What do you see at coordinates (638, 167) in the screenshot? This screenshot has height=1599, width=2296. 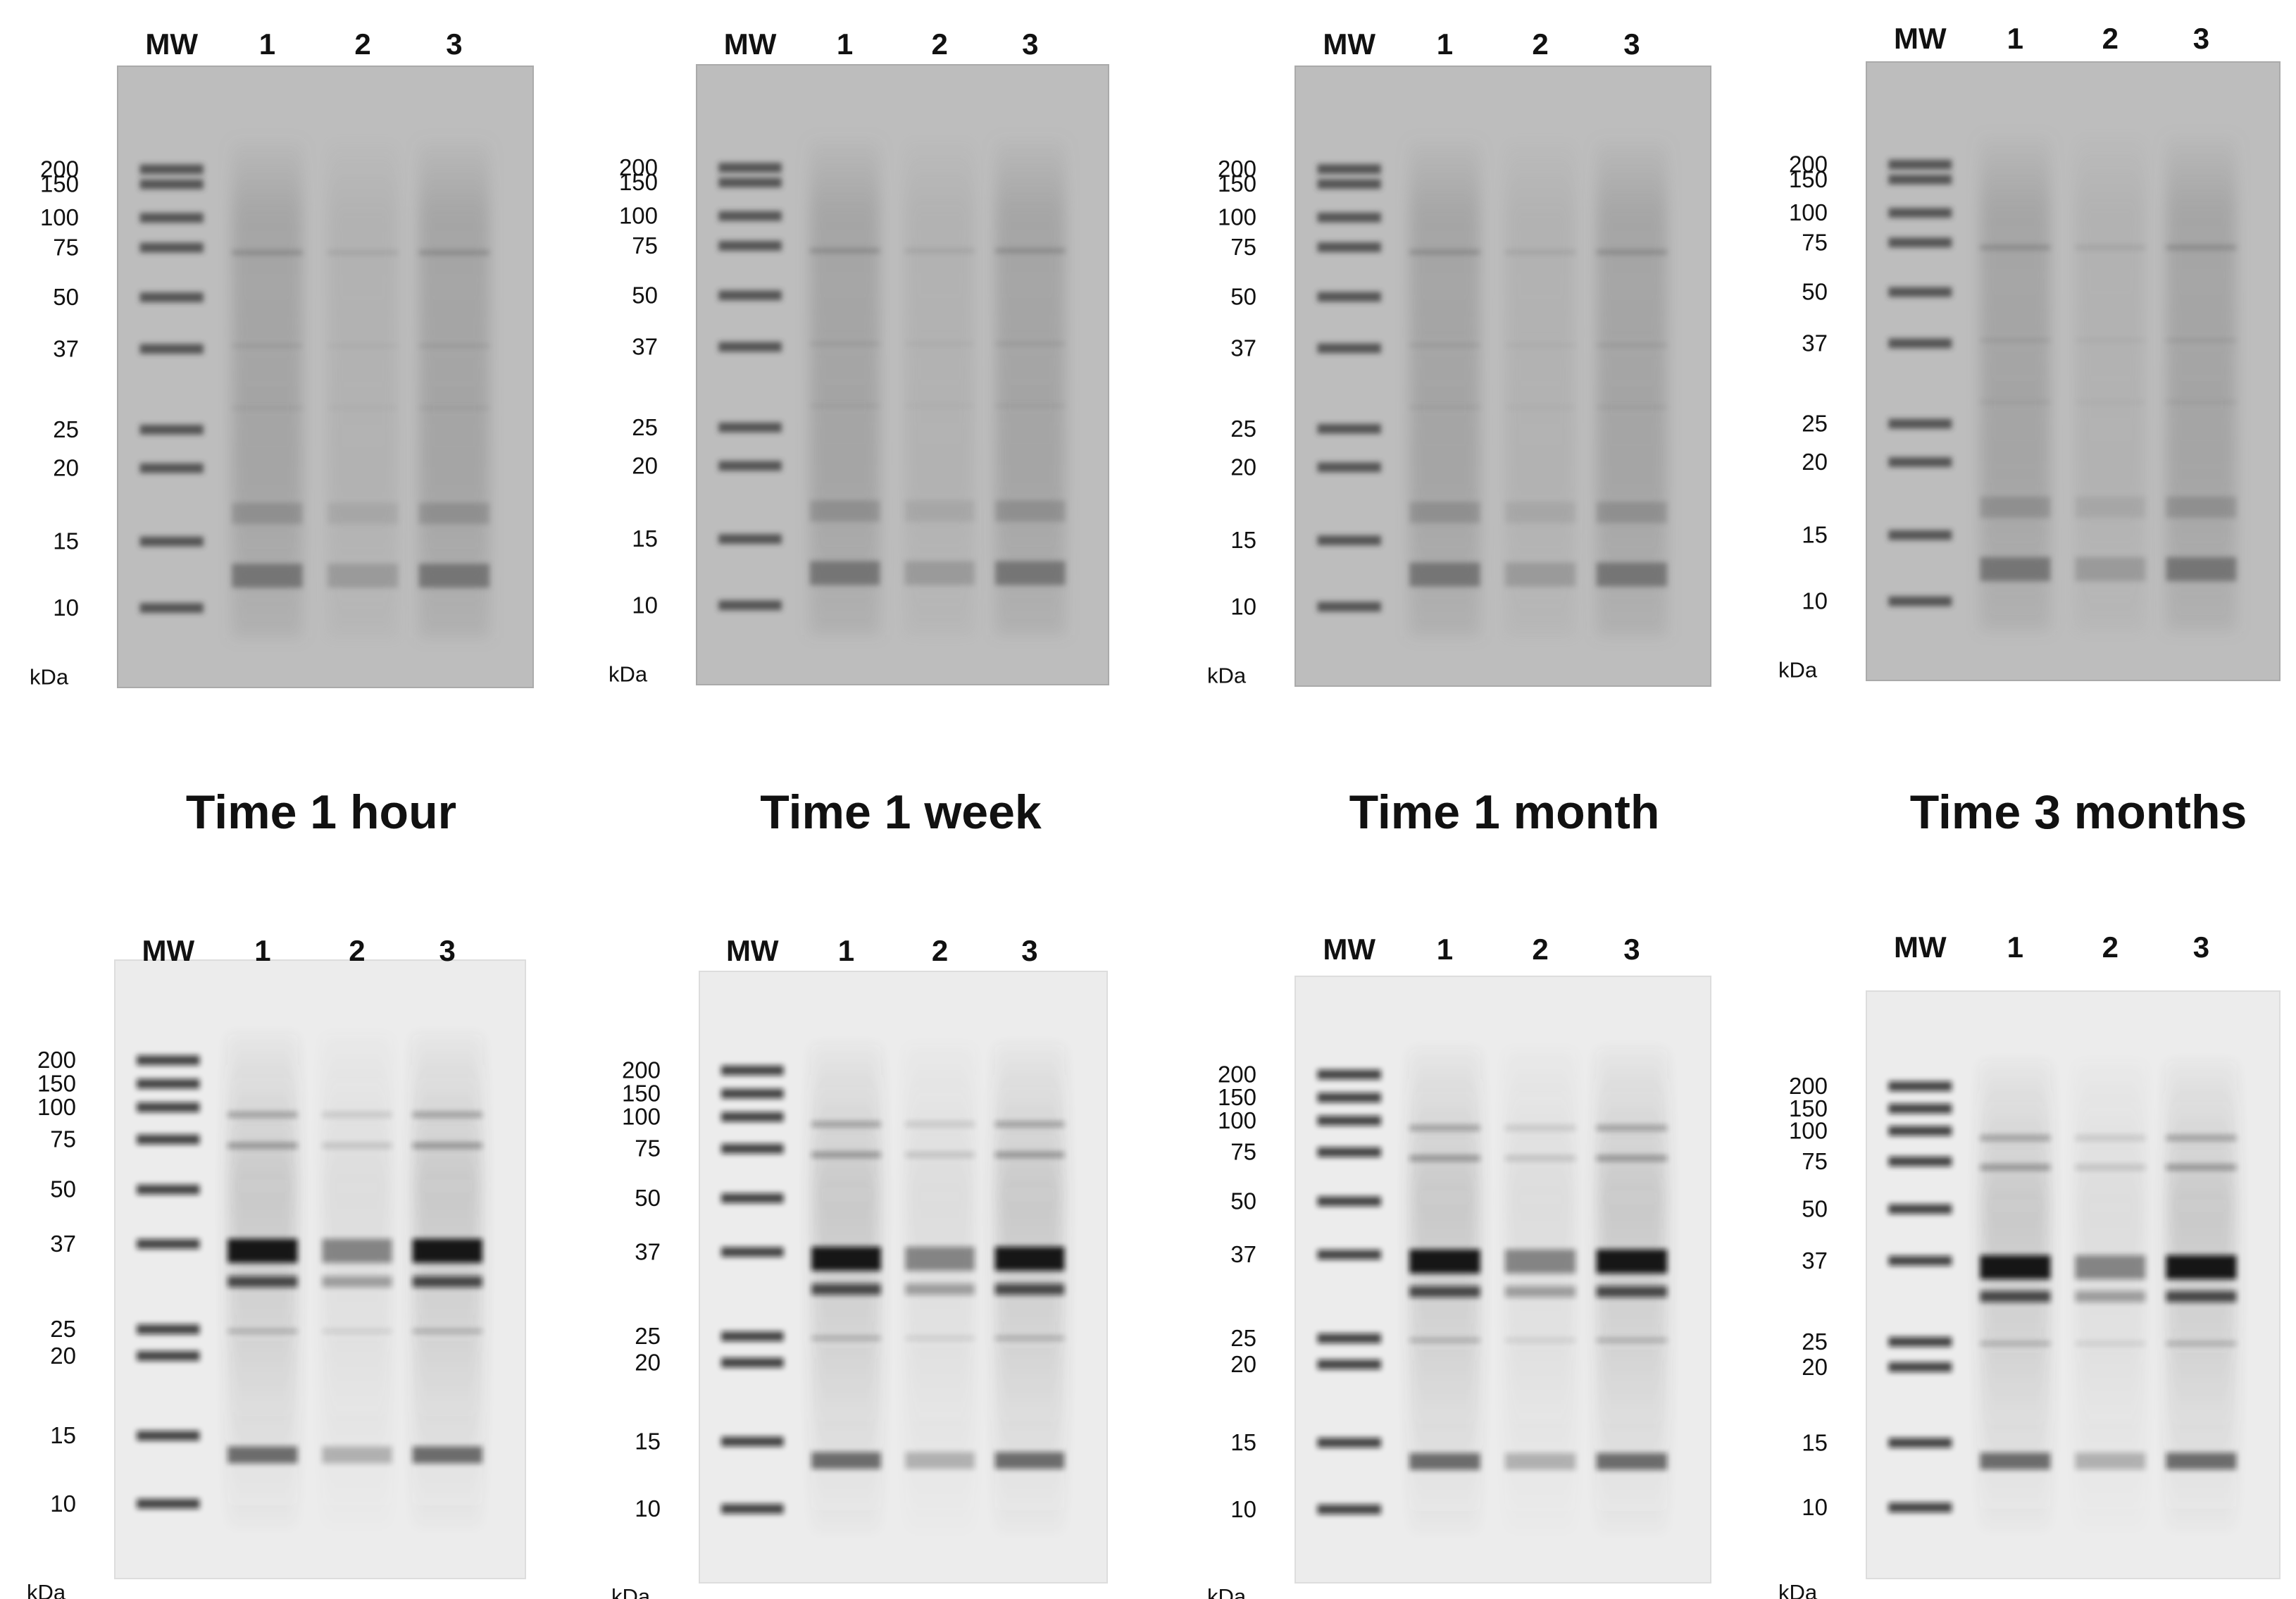 I see `marker-label: 200` at bounding box center [638, 167].